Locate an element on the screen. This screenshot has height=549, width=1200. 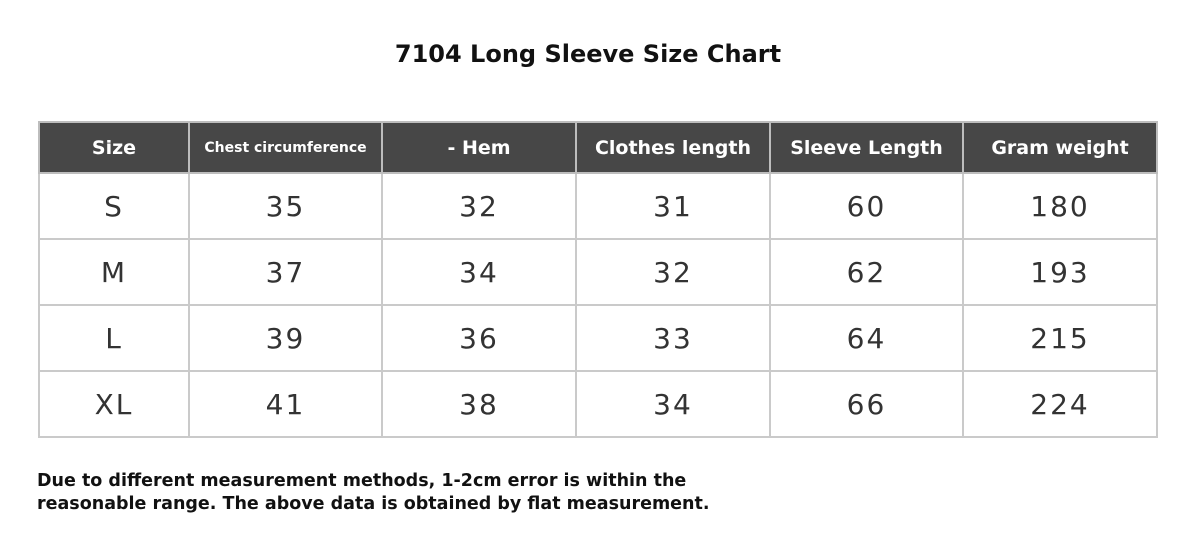
header-hem: - Hem is located at coordinates (479, 147).